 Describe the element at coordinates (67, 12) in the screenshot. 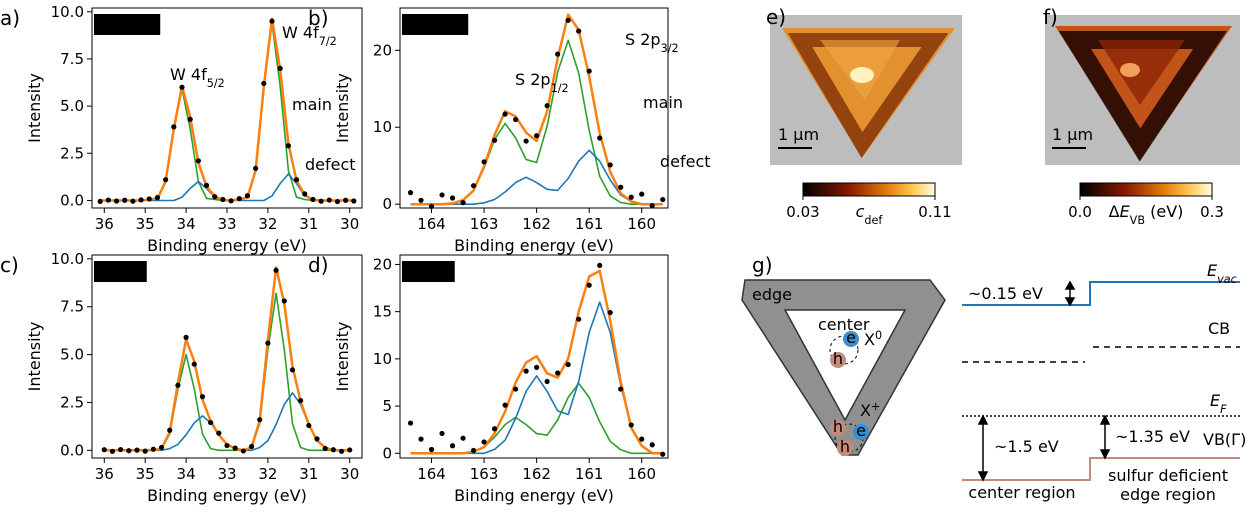

I see `y-tick-label: 10.0` at that location.